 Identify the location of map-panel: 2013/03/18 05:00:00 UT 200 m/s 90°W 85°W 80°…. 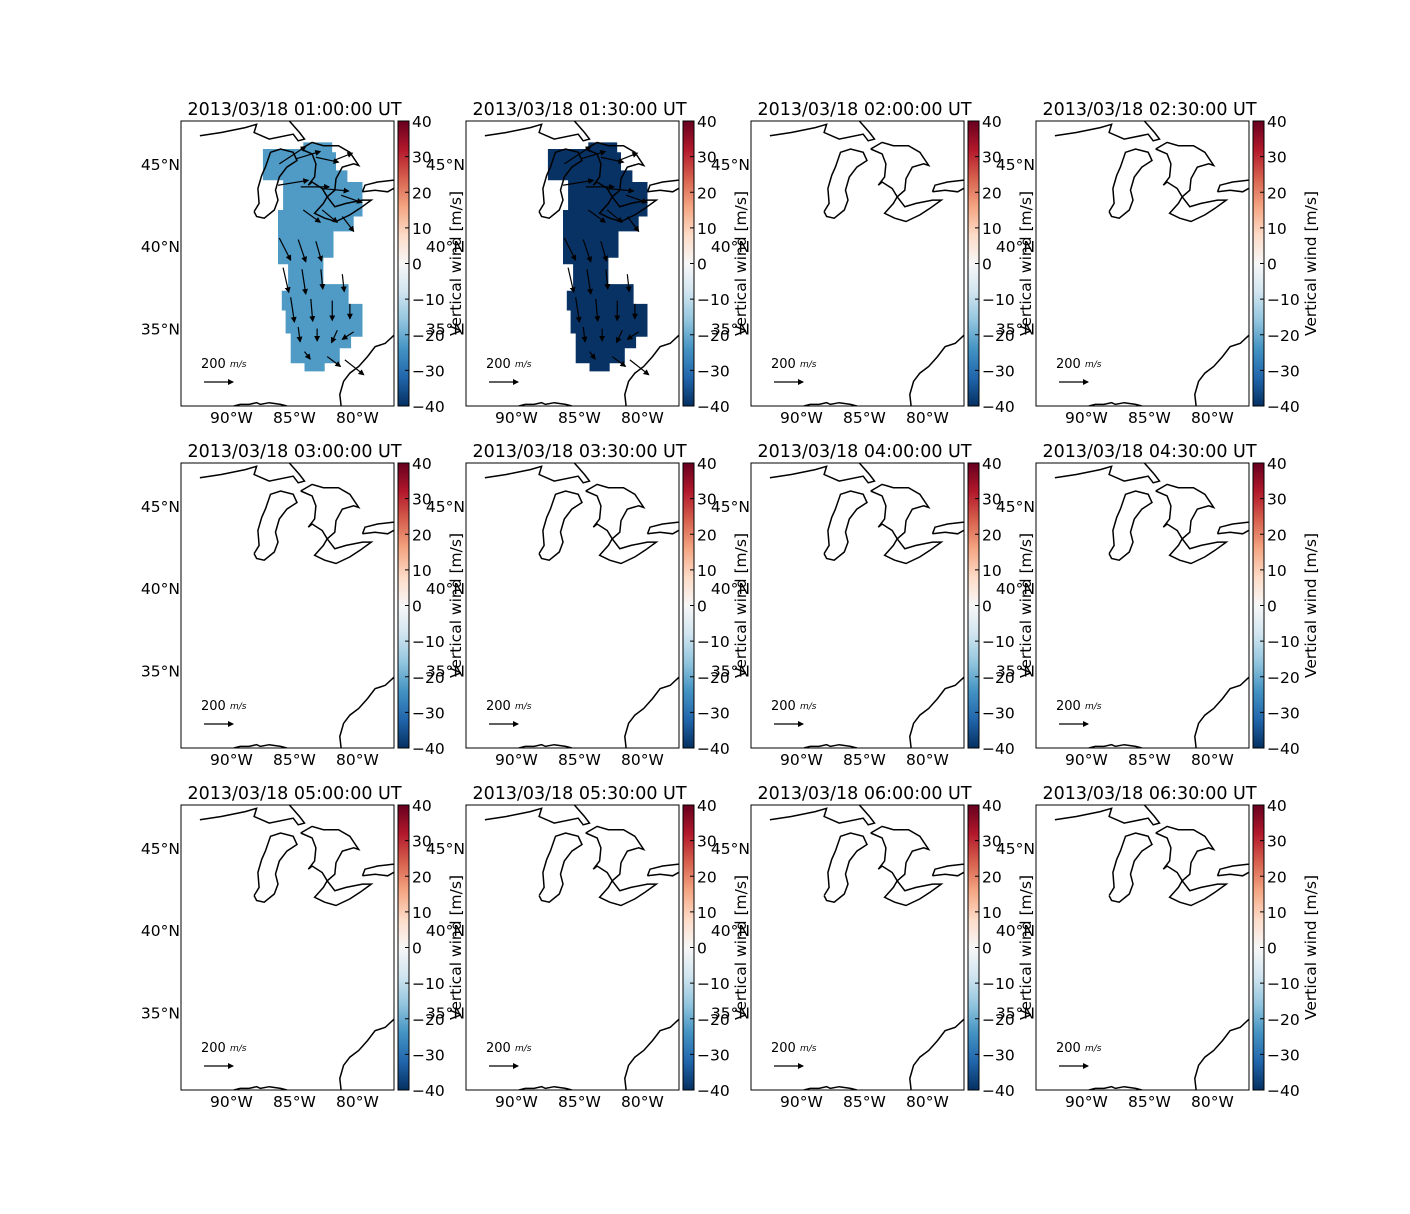
(303, 947).